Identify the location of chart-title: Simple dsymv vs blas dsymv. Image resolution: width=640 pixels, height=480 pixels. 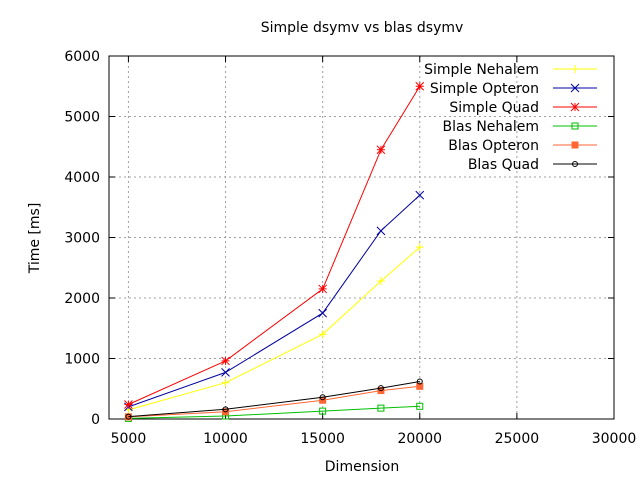
(362, 28).